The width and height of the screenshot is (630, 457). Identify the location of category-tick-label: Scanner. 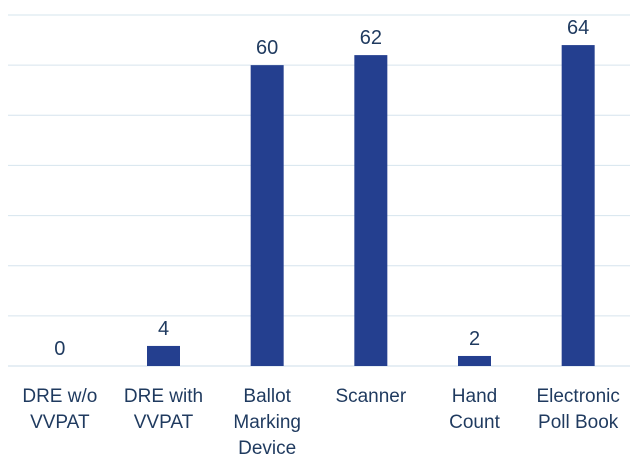
(370, 396).